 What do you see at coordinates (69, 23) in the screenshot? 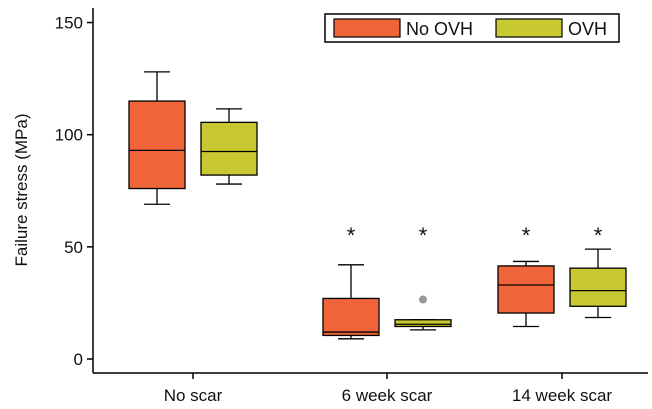
I see `y-tick-label: 150` at bounding box center [69, 23].